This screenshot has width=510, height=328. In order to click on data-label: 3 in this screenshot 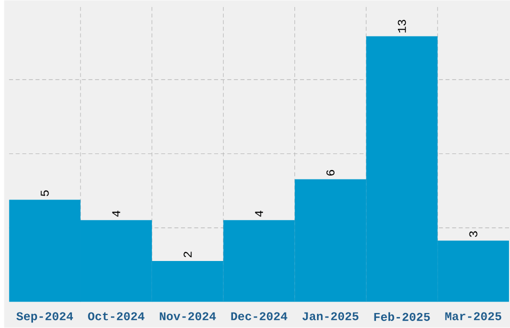, I will do `click(473, 234)`.